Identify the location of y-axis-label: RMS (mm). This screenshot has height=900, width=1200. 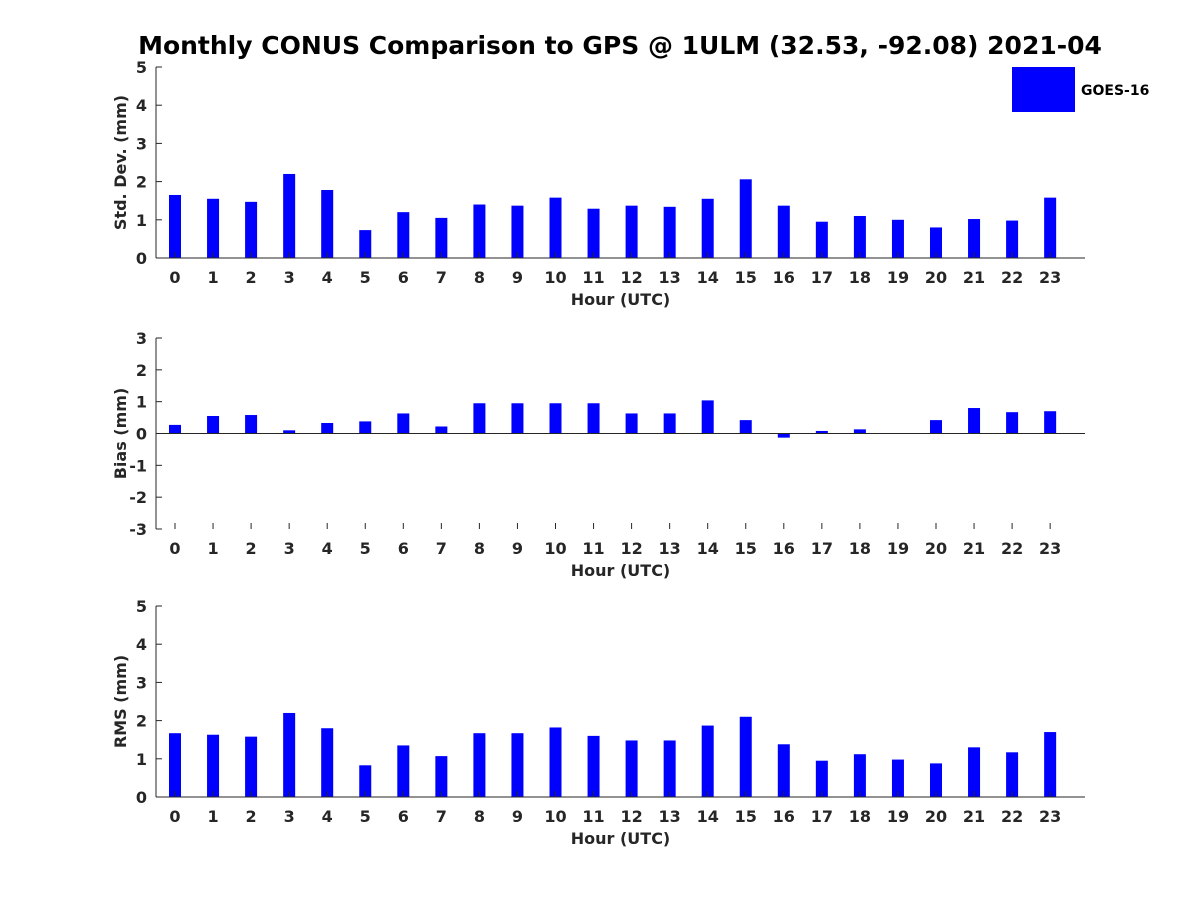
(120, 701).